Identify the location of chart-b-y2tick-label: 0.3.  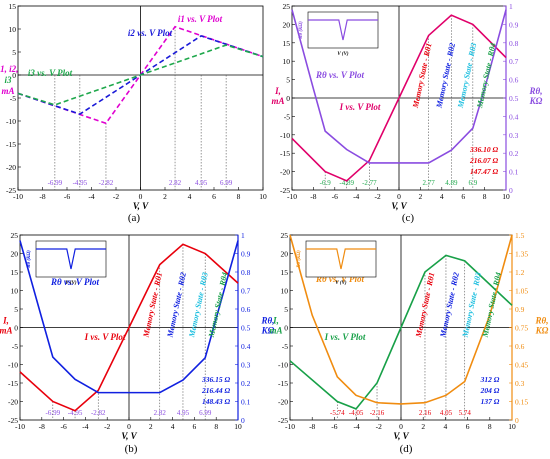
(246, 365).